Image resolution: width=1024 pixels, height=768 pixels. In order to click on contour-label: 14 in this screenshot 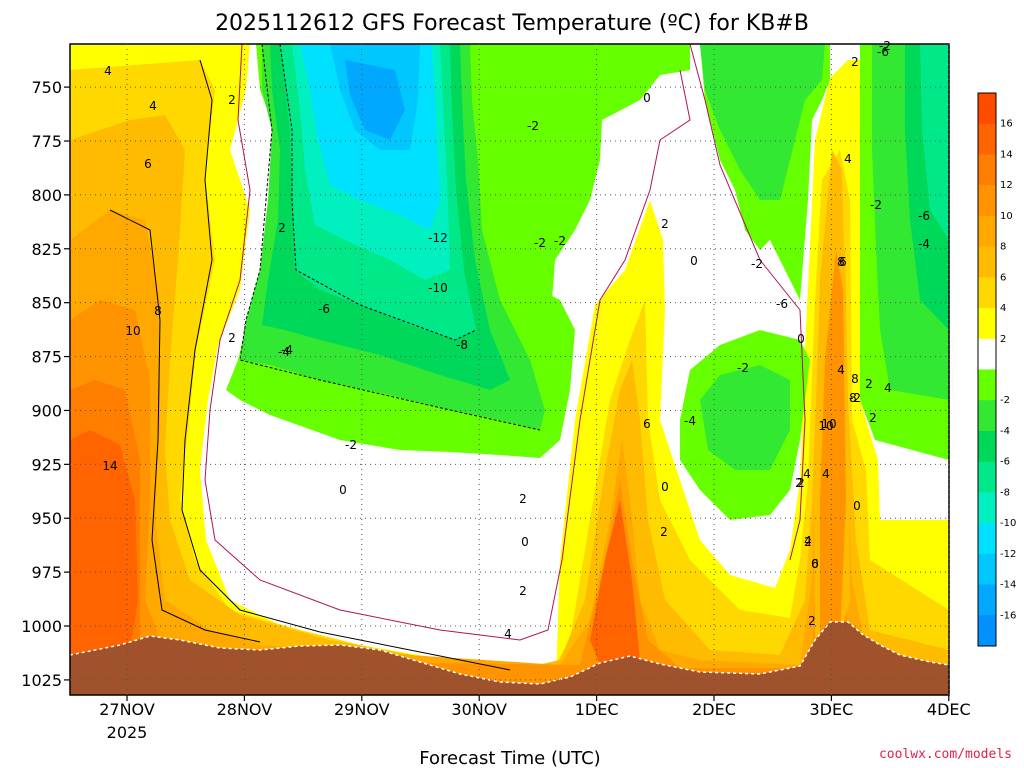, I will do `click(109, 466)`.